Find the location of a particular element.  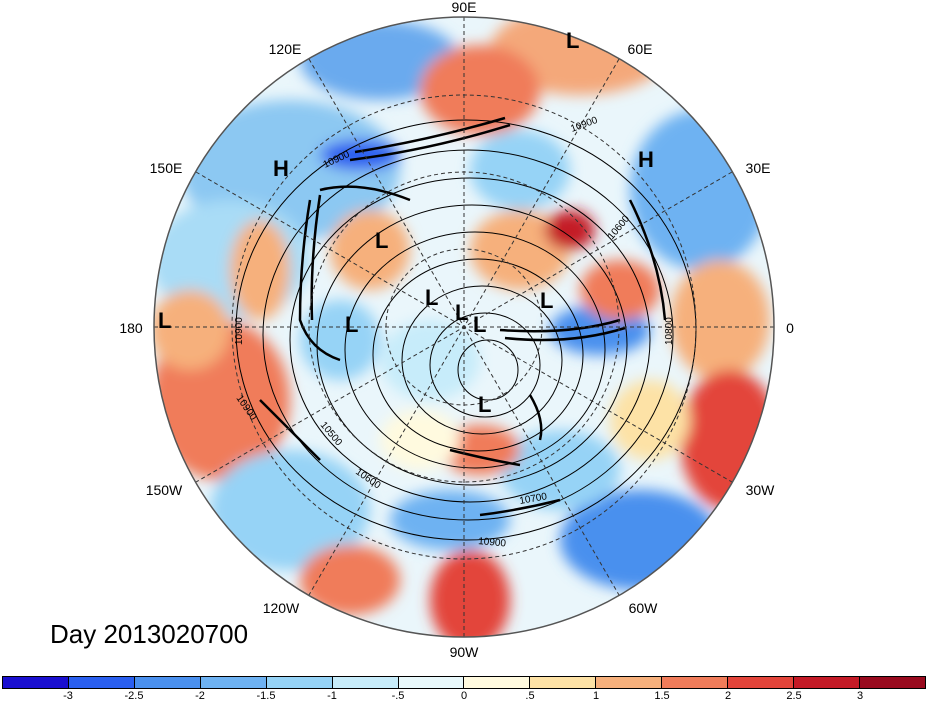

colorbar-tick-label: -1 is located at coordinates (332, 696).